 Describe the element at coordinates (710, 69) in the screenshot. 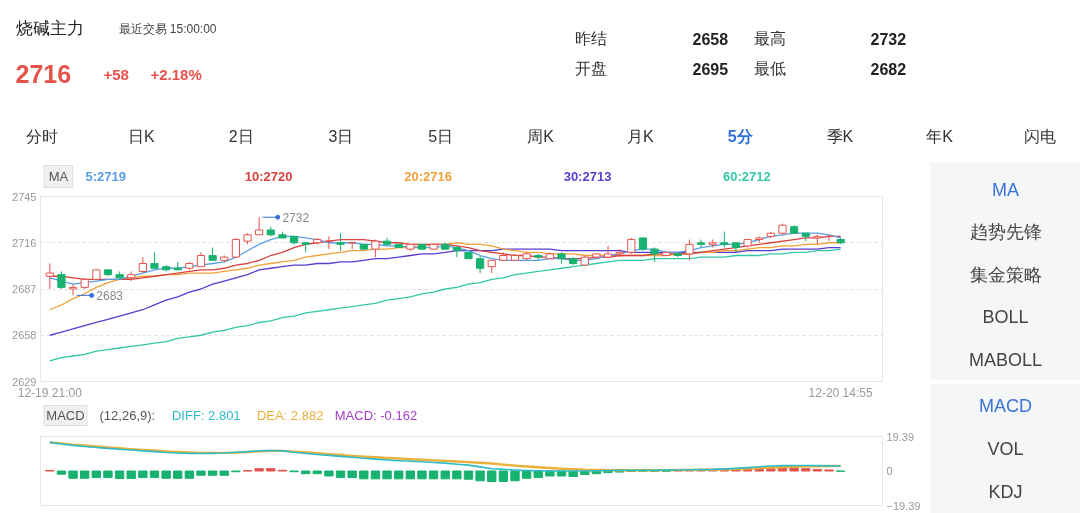

I see `text: 2695` at that location.